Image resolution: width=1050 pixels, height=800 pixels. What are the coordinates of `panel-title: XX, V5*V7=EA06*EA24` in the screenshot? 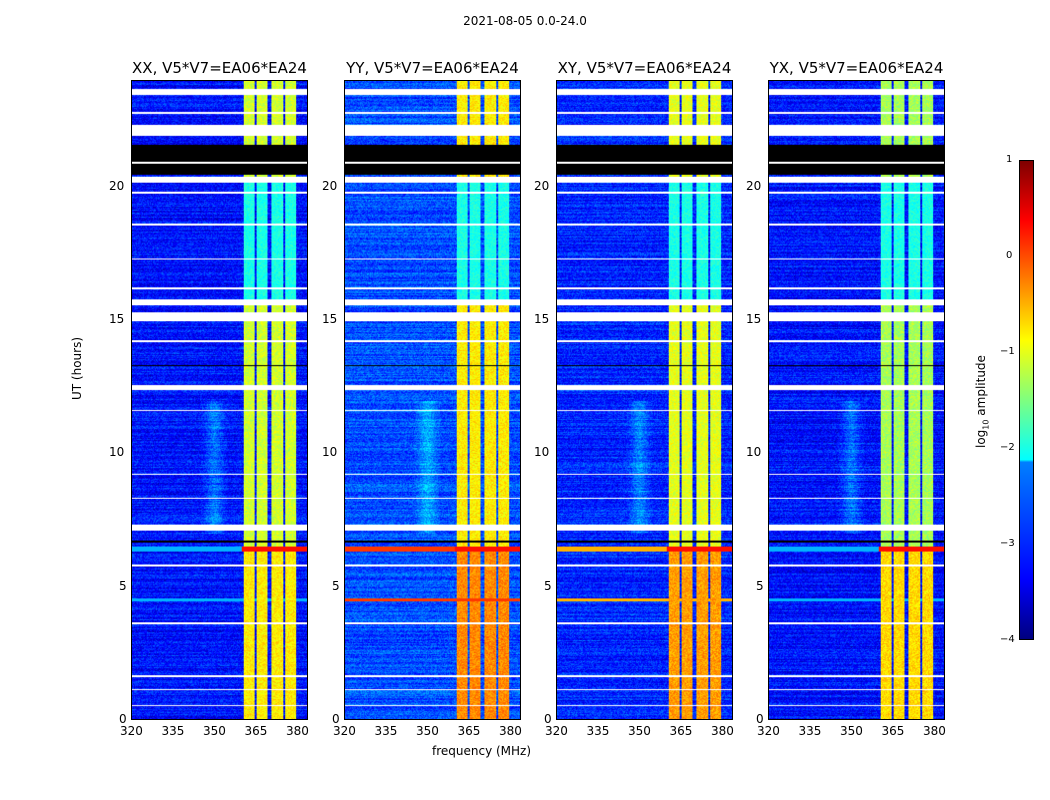 It's located at (219, 68).